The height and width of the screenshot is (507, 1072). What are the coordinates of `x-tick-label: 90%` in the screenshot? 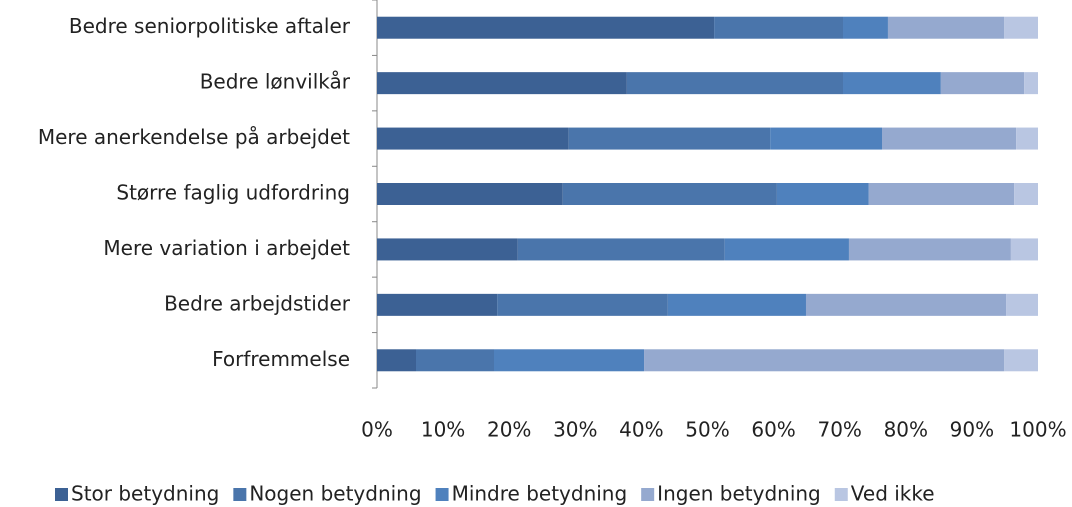 It's located at (972, 430).